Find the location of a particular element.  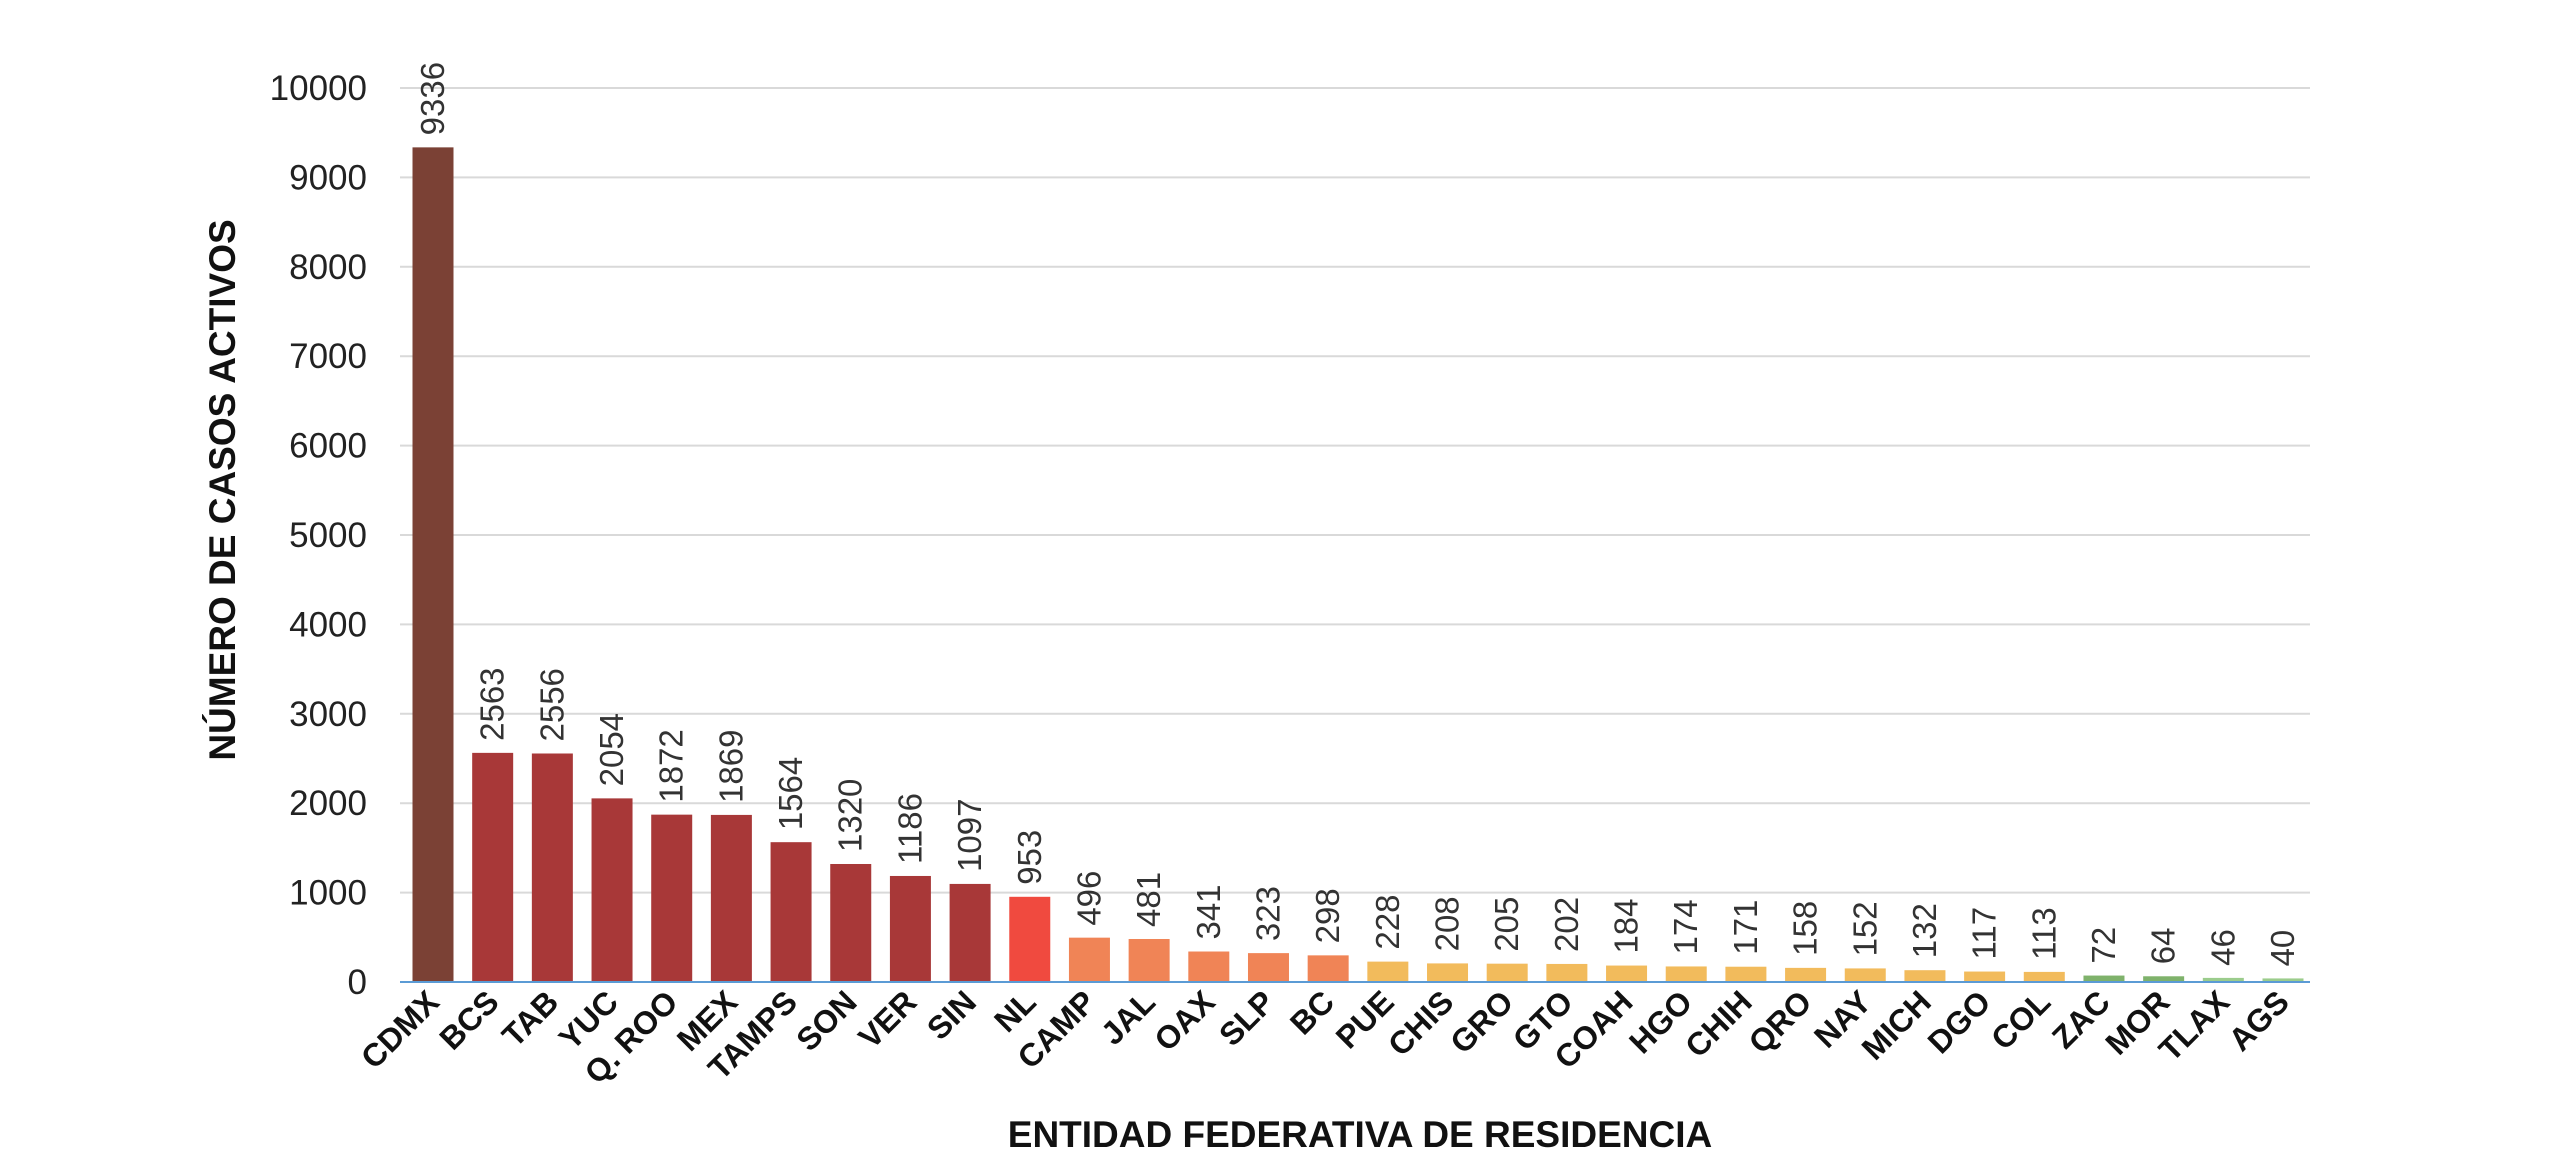

category-label: CHIS is located at coordinates (1421, 1023).